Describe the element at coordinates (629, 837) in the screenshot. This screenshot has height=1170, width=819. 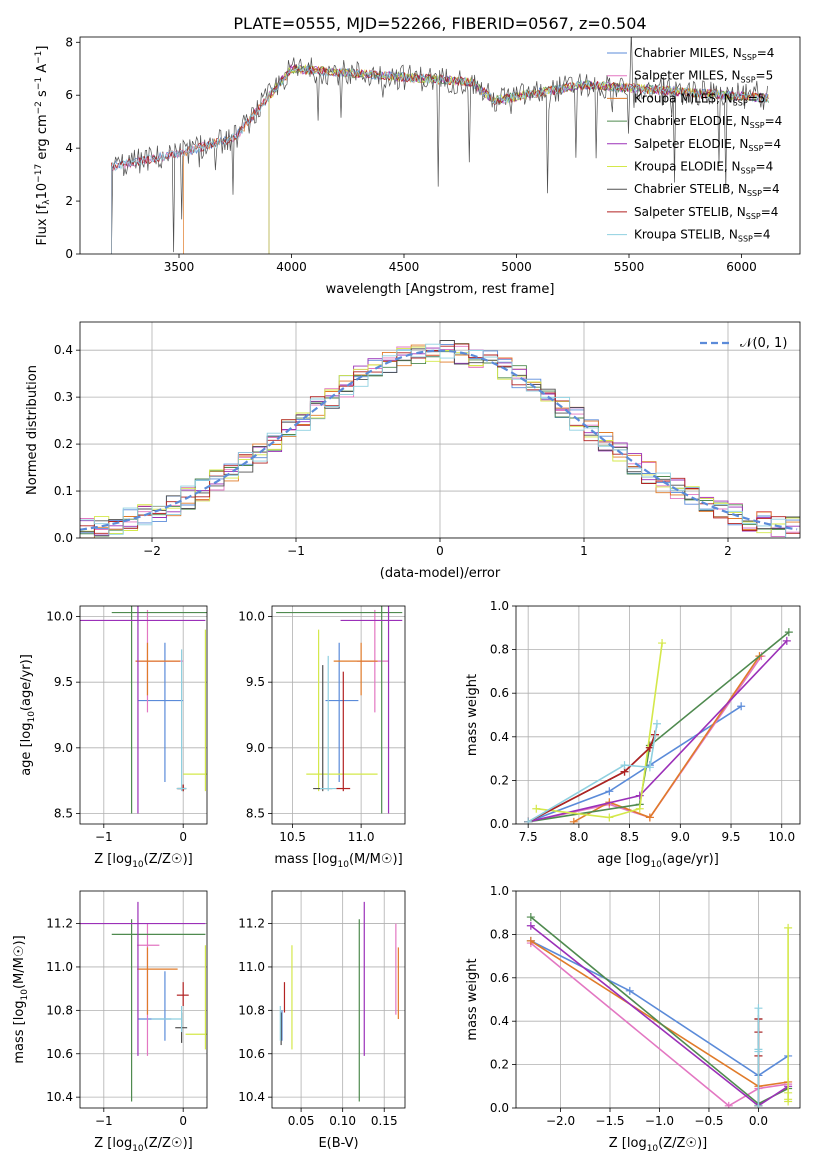
I see `x-tick-label: 8.5` at that location.